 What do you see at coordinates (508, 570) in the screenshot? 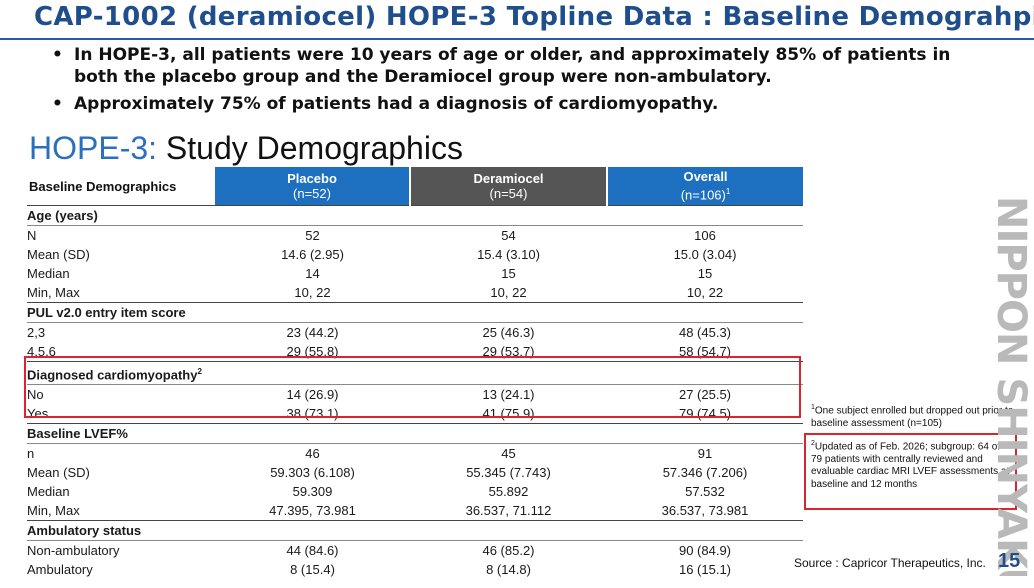
I see `cell-deramiocel: 8 (14.8)` at bounding box center [508, 570].